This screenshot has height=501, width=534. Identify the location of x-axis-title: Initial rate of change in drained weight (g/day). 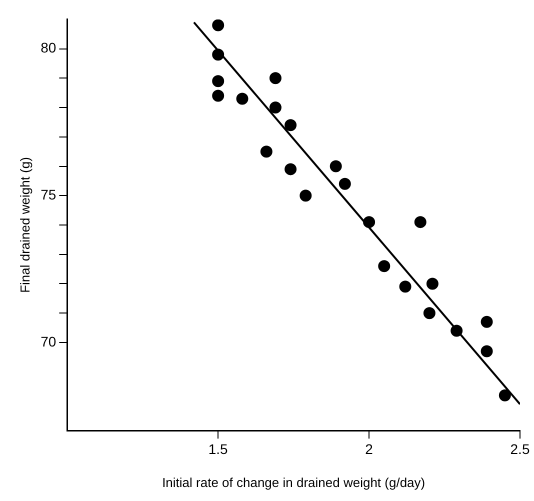
(294, 482).